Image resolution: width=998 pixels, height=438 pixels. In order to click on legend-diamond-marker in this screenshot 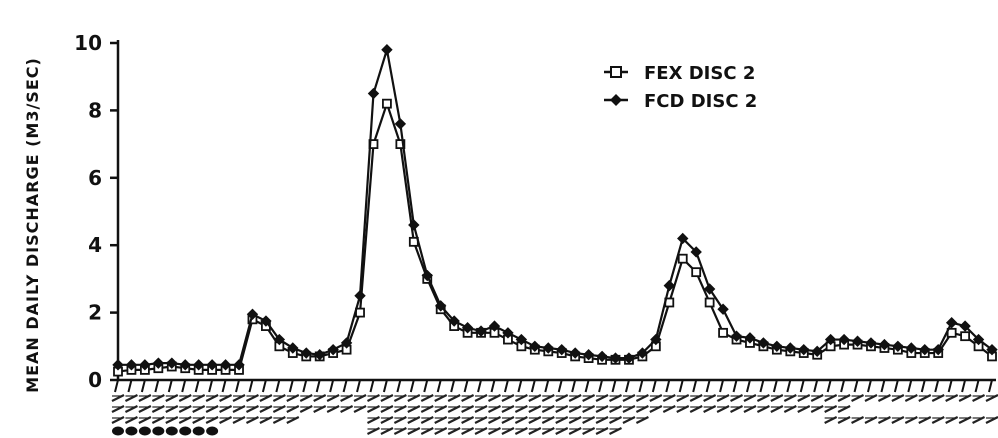, I will do `click(616, 100)`.